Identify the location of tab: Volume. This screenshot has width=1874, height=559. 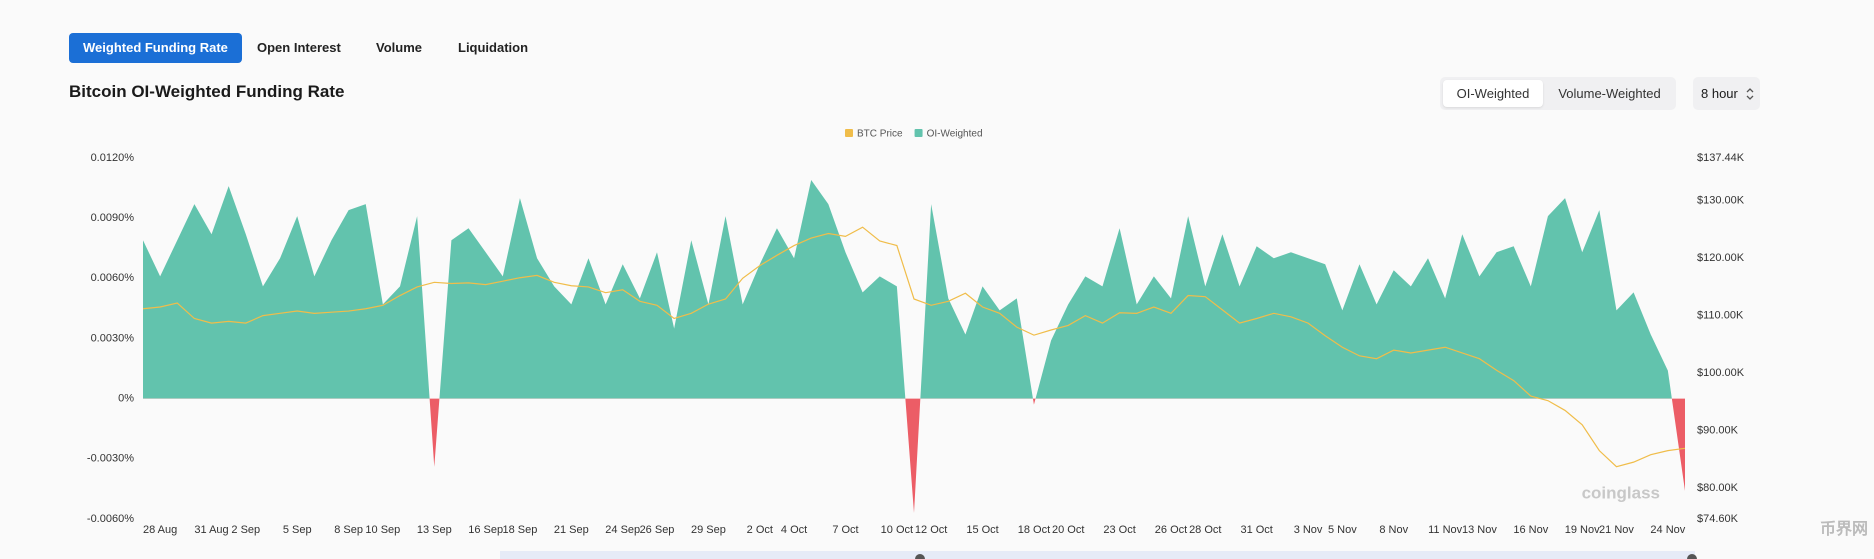
(399, 47).